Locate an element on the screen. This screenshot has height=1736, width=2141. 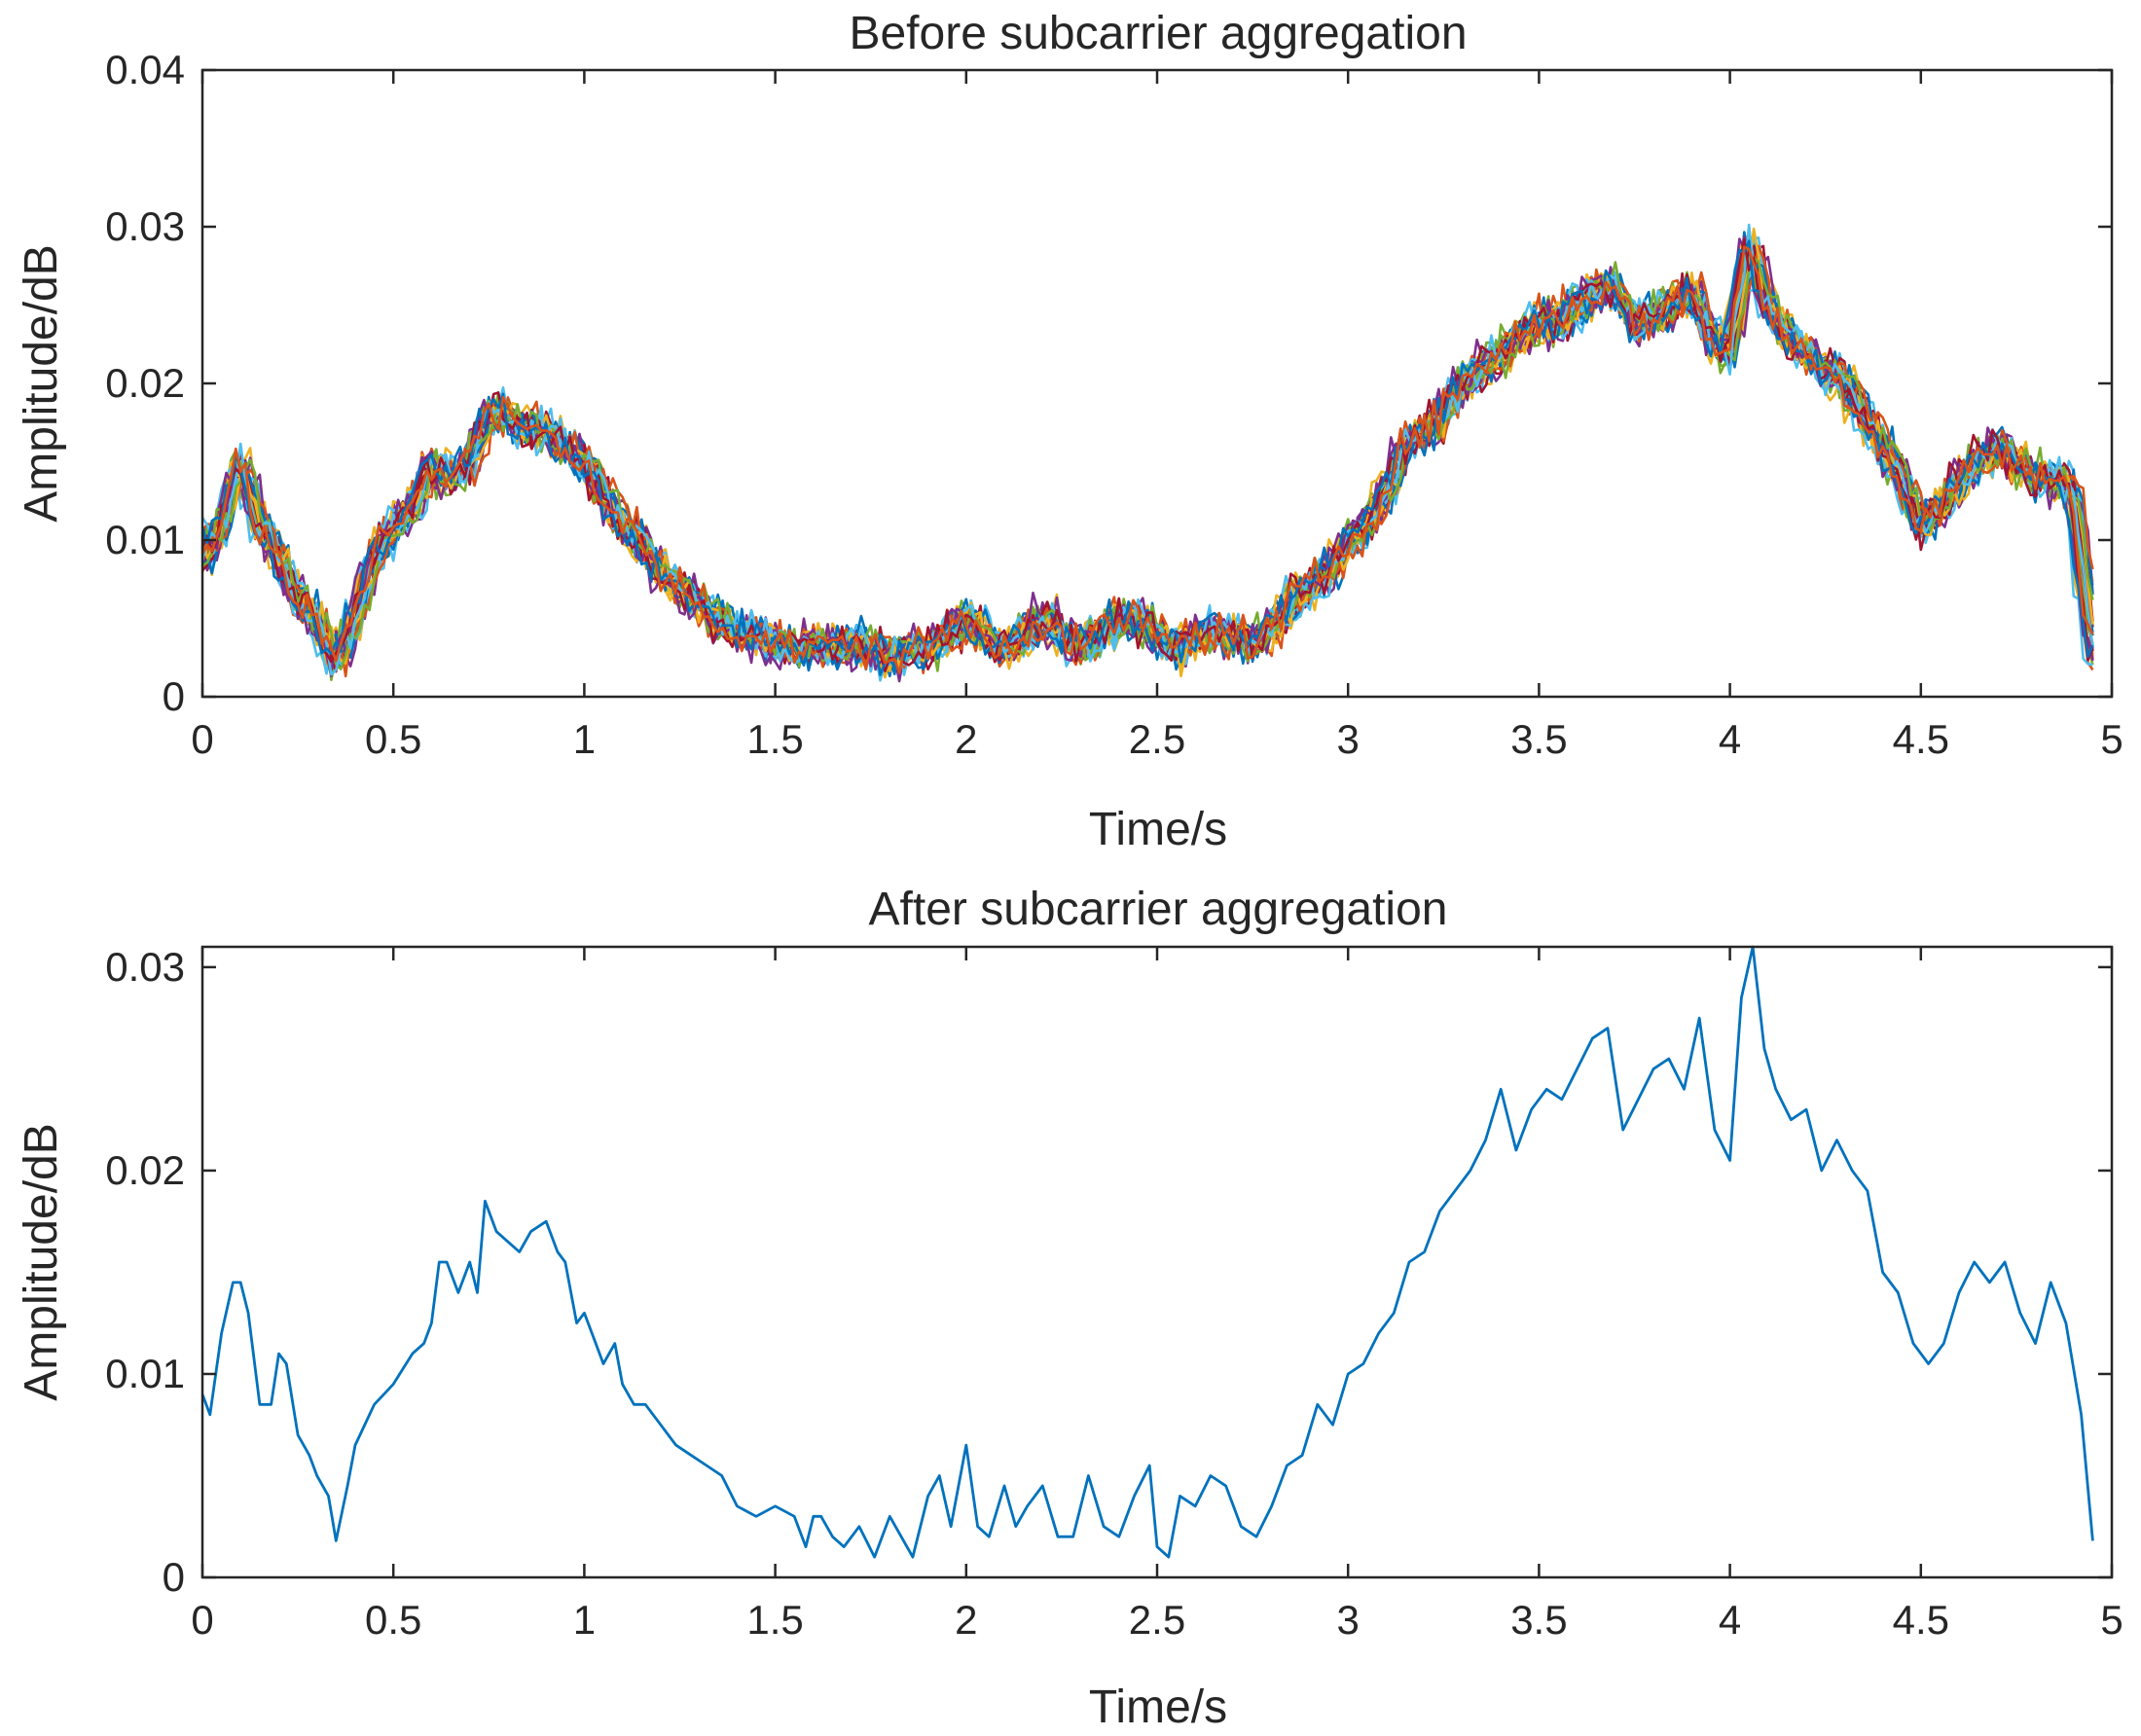
y-tick-label: 0.04 is located at coordinates (145, 69).